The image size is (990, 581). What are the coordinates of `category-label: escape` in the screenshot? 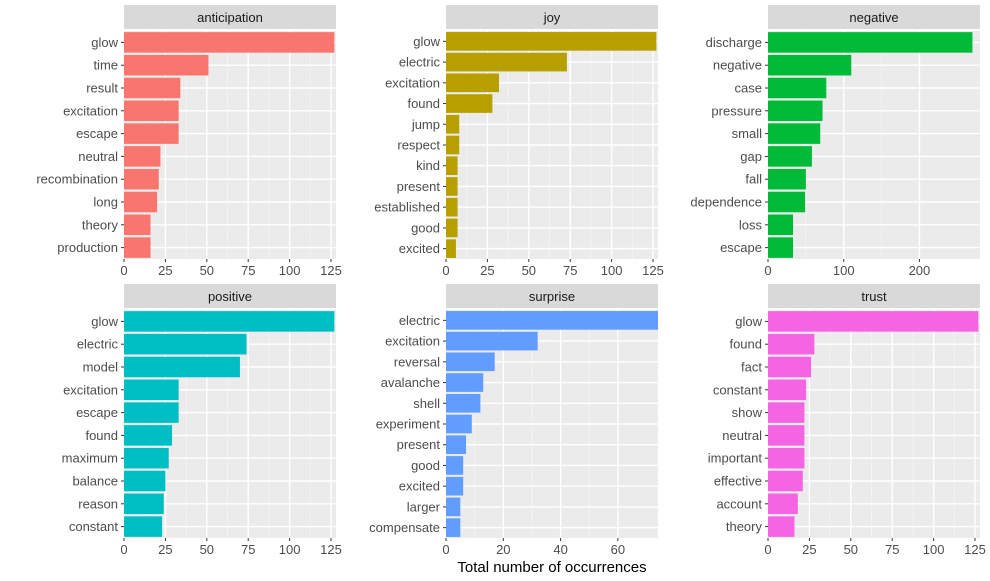 It's located at (741, 247).